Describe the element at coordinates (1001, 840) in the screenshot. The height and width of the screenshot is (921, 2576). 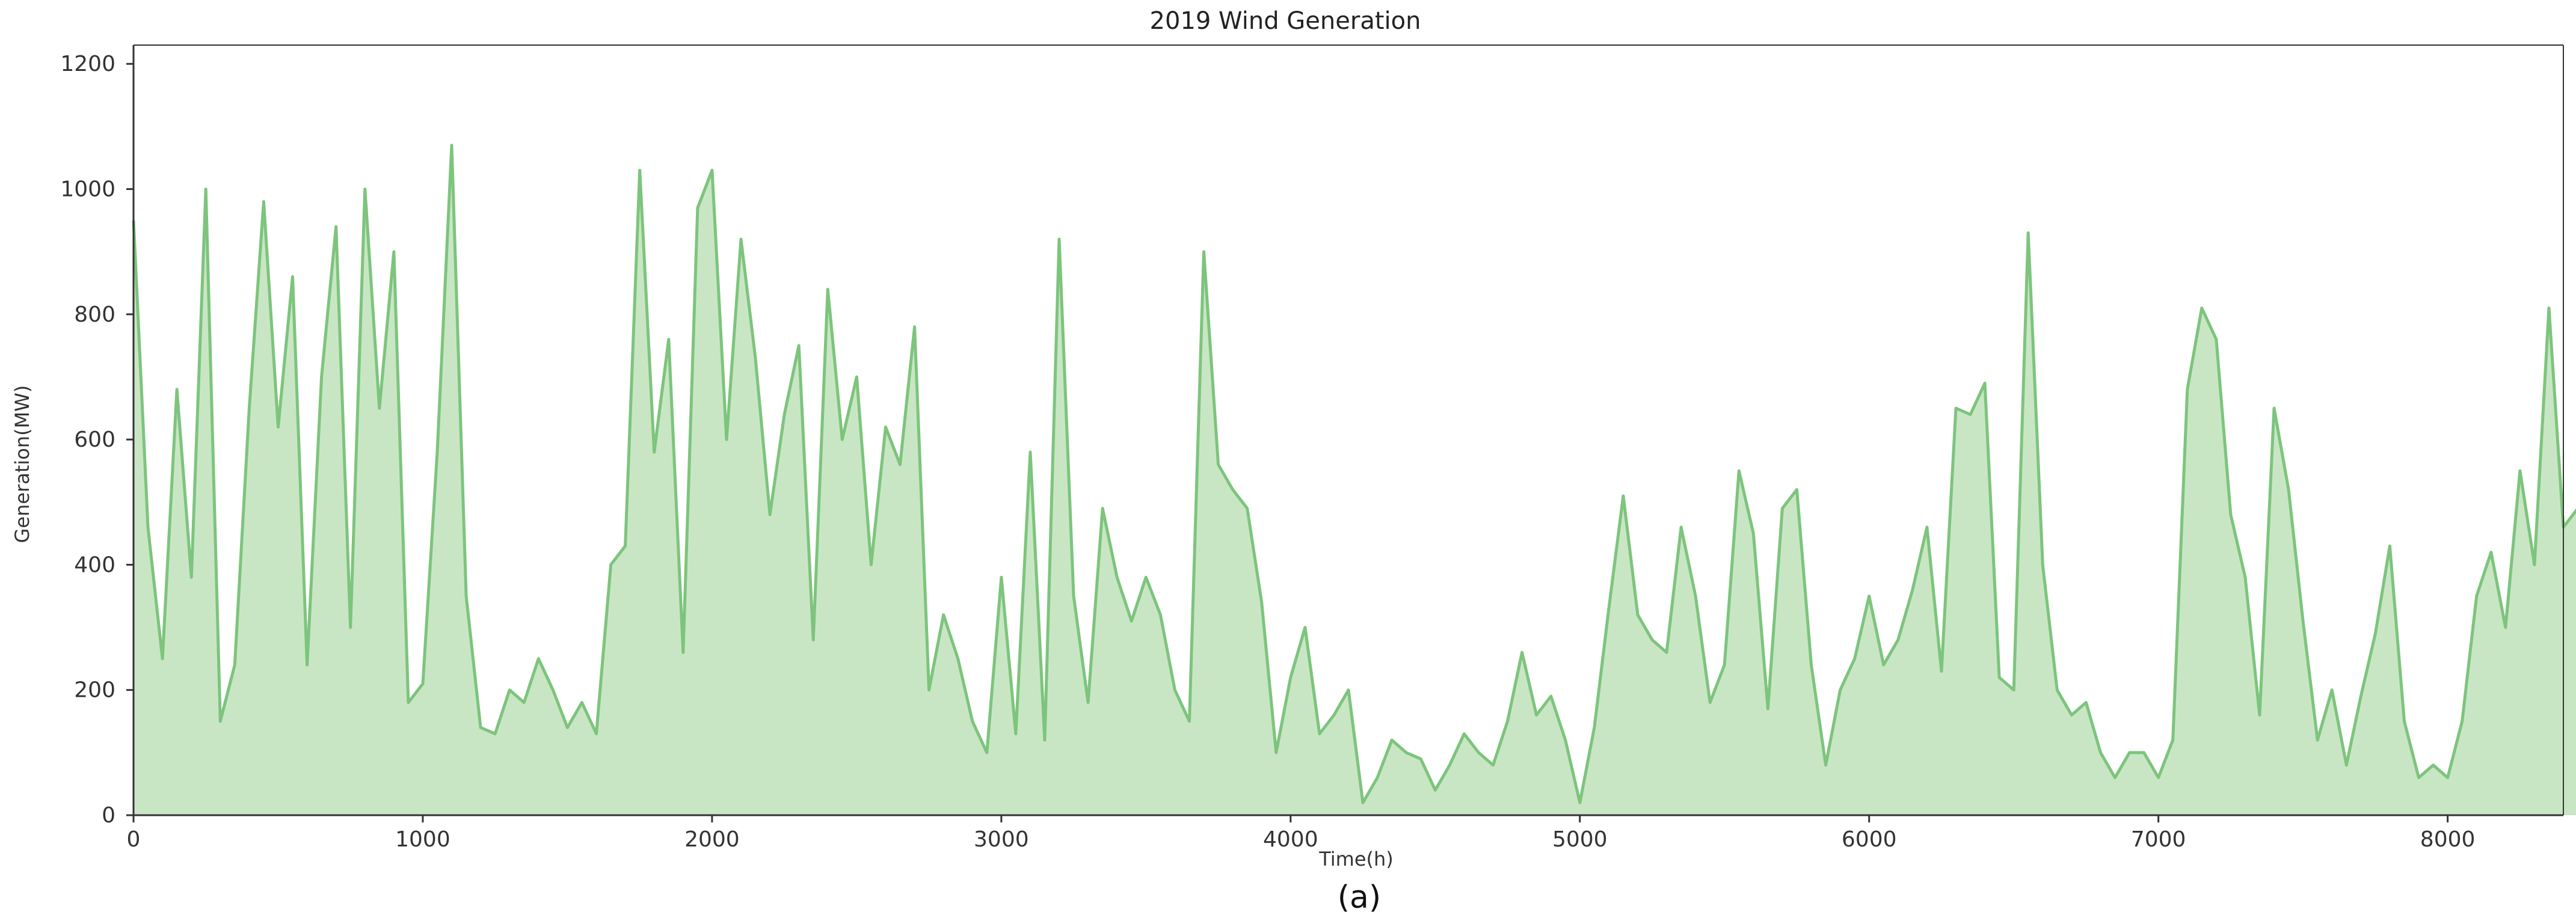
I see `x-tick-label: 3000` at that location.